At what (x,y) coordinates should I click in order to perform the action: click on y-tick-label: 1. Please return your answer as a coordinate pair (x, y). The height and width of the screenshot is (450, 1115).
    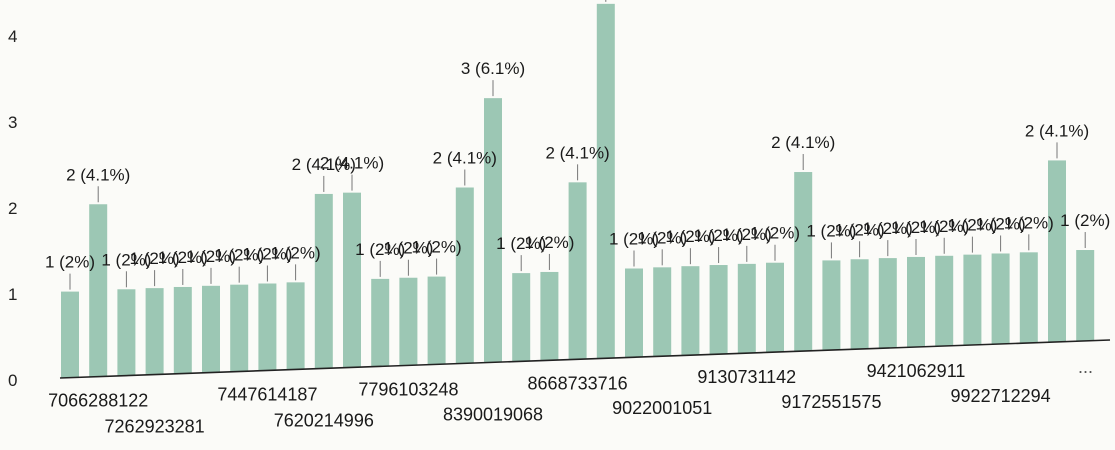
    Looking at the image, I should click on (12, 294).